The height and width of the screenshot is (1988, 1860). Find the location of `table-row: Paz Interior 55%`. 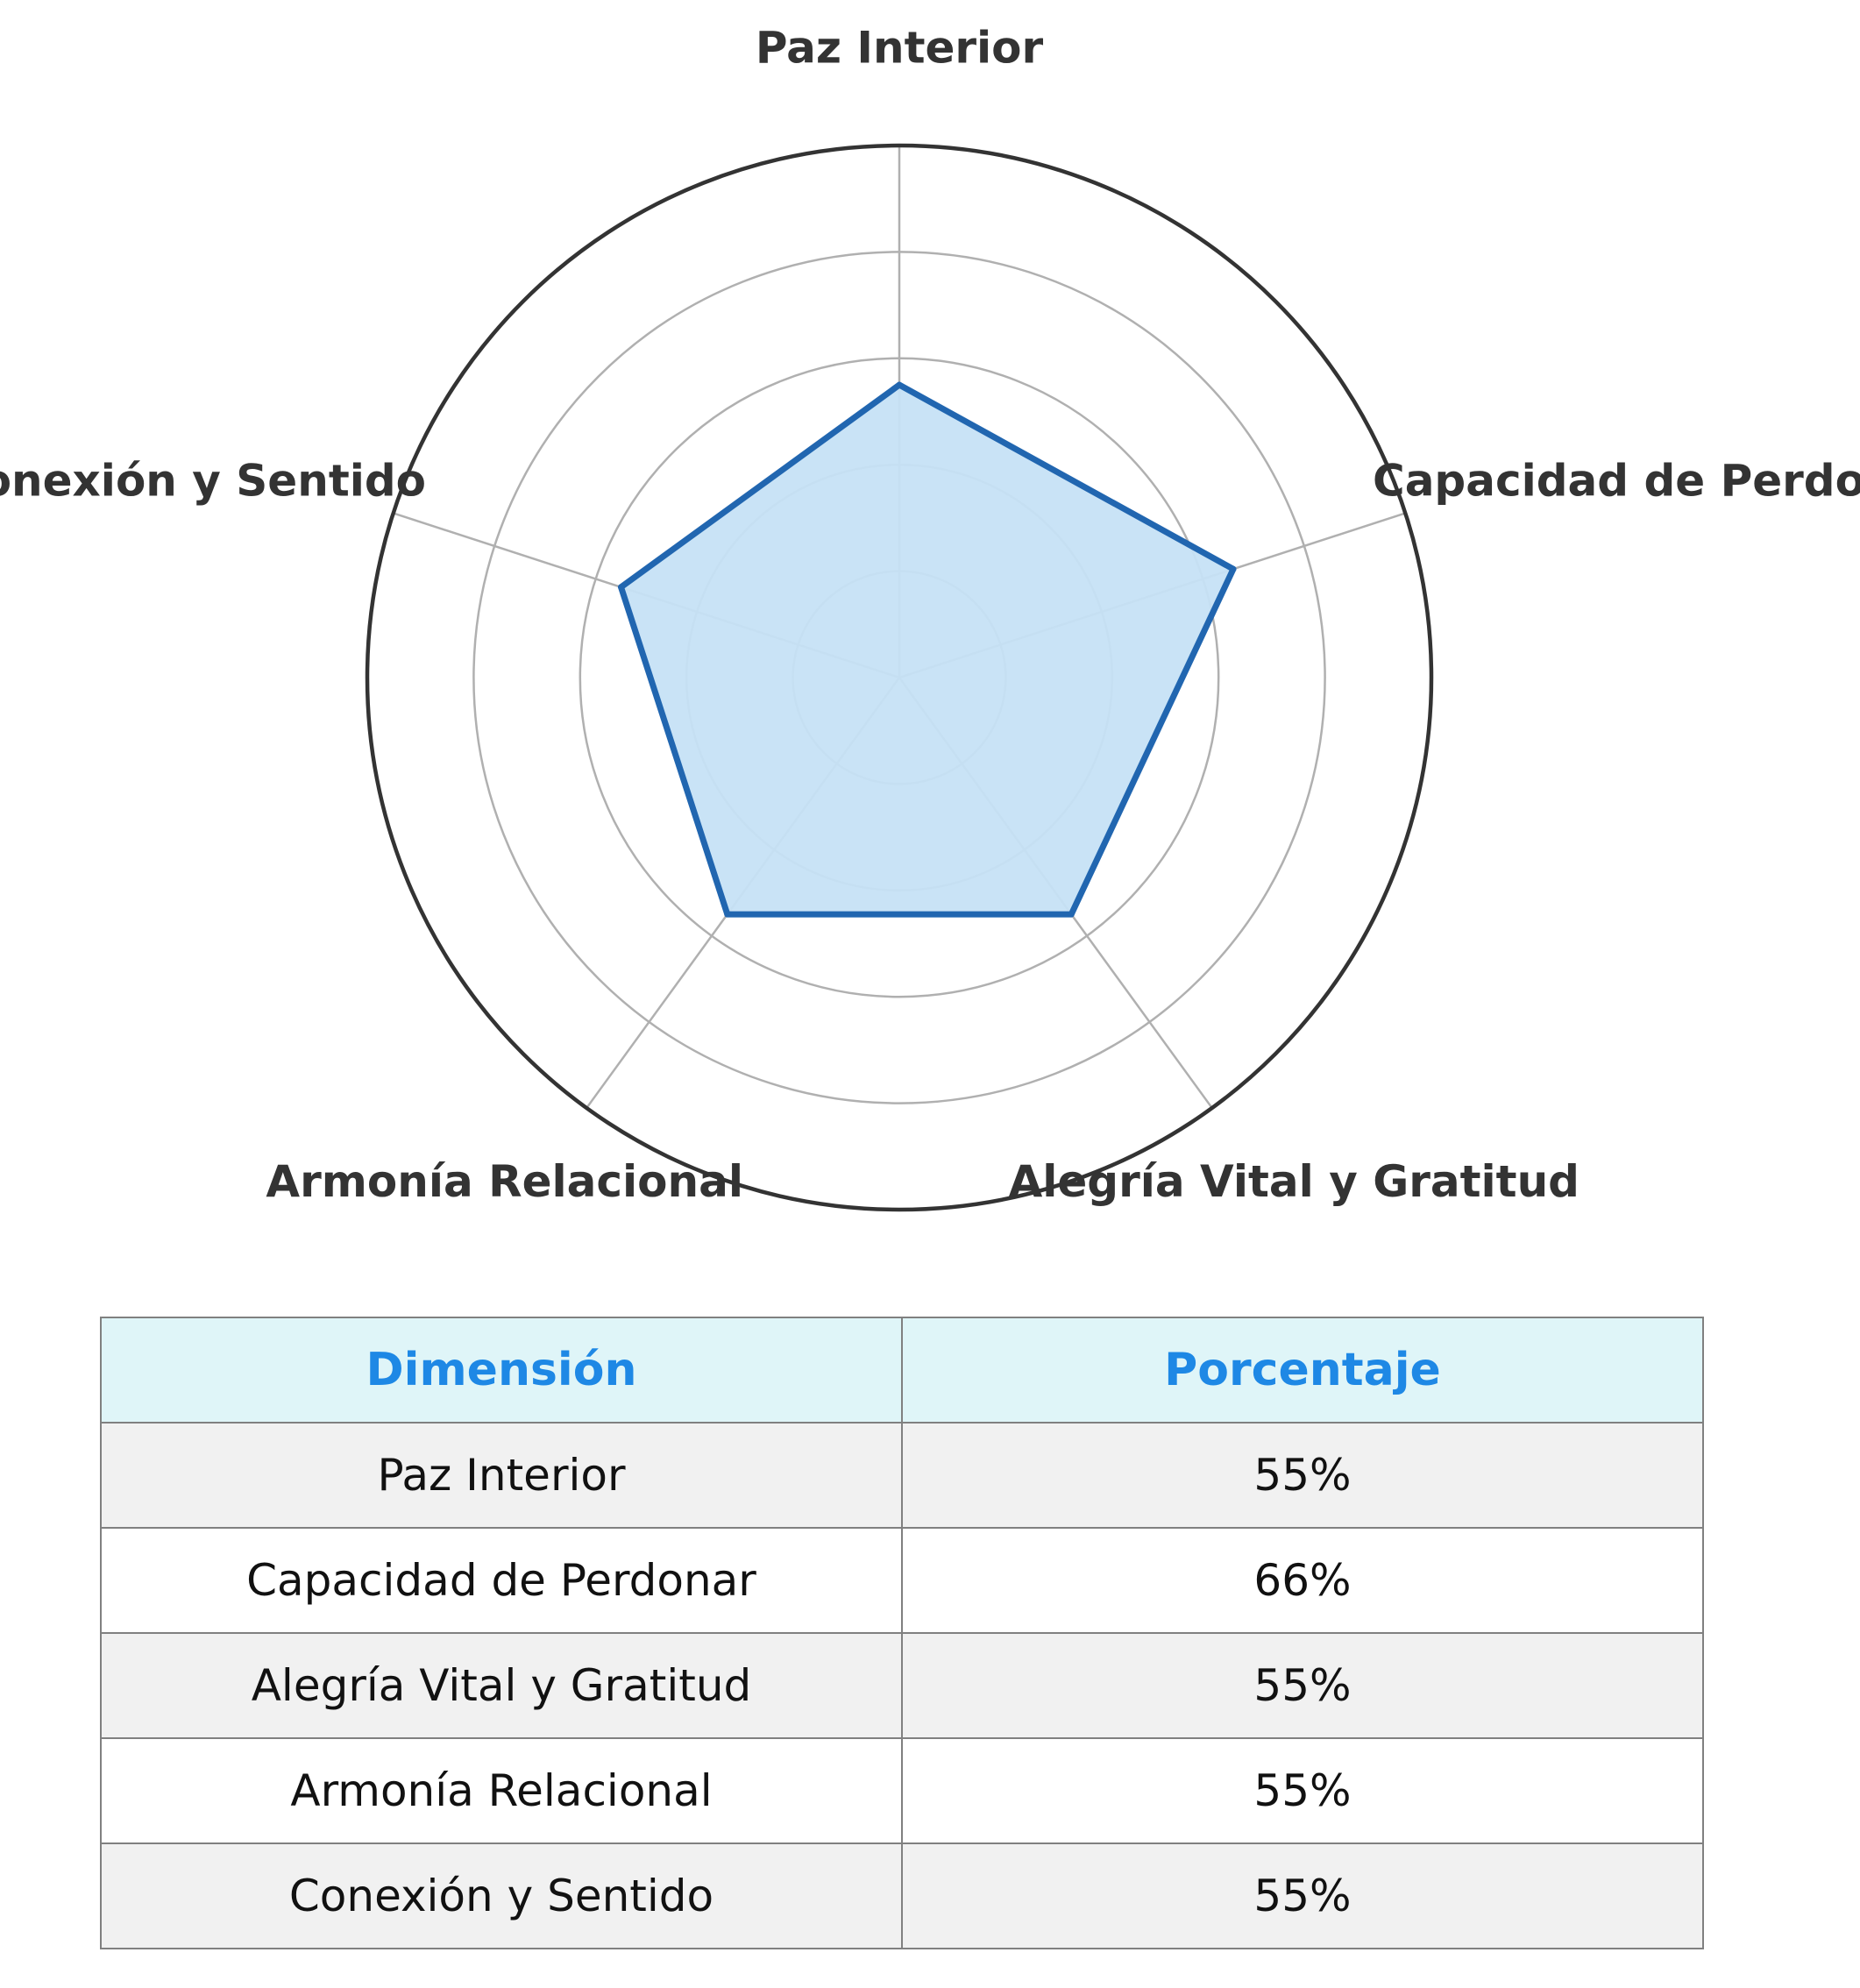

table-row: Paz Interior 55% is located at coordinates (902, 1475).